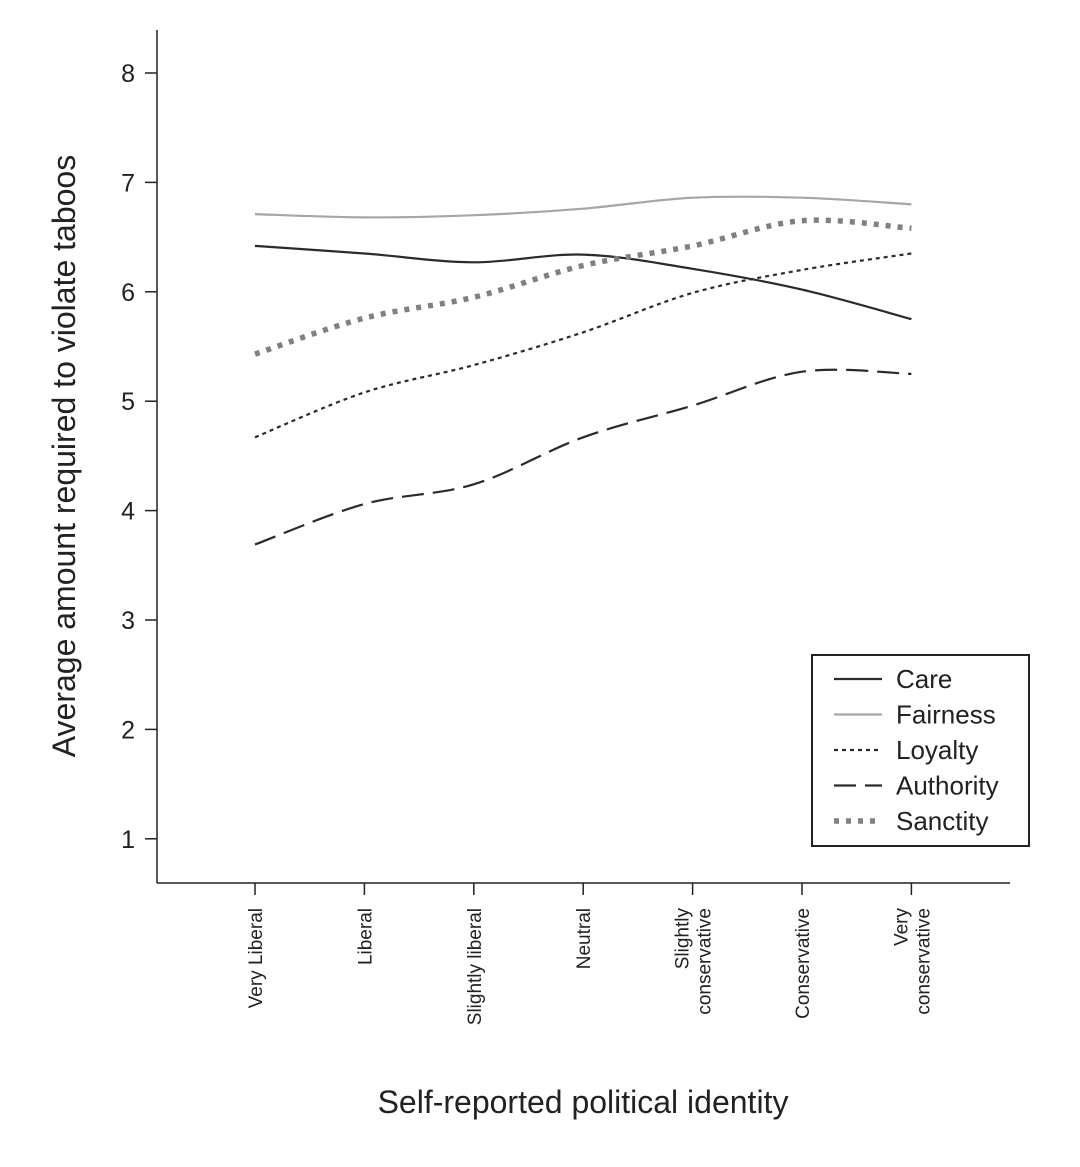 Image resolution: width=1080 pixels, height=1167 pixels. I want to click on x-tick-label: Slightly liberal, so click(475, 966).